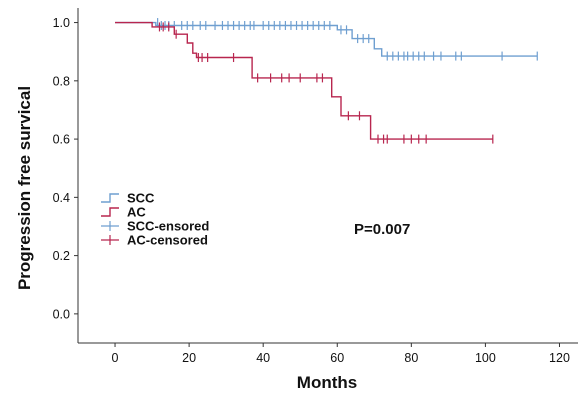 The image size is (584, 397). Describe the element at coordinates (61, 81) in the screenshot. I see `y-tick-label: 0.8` at that location.